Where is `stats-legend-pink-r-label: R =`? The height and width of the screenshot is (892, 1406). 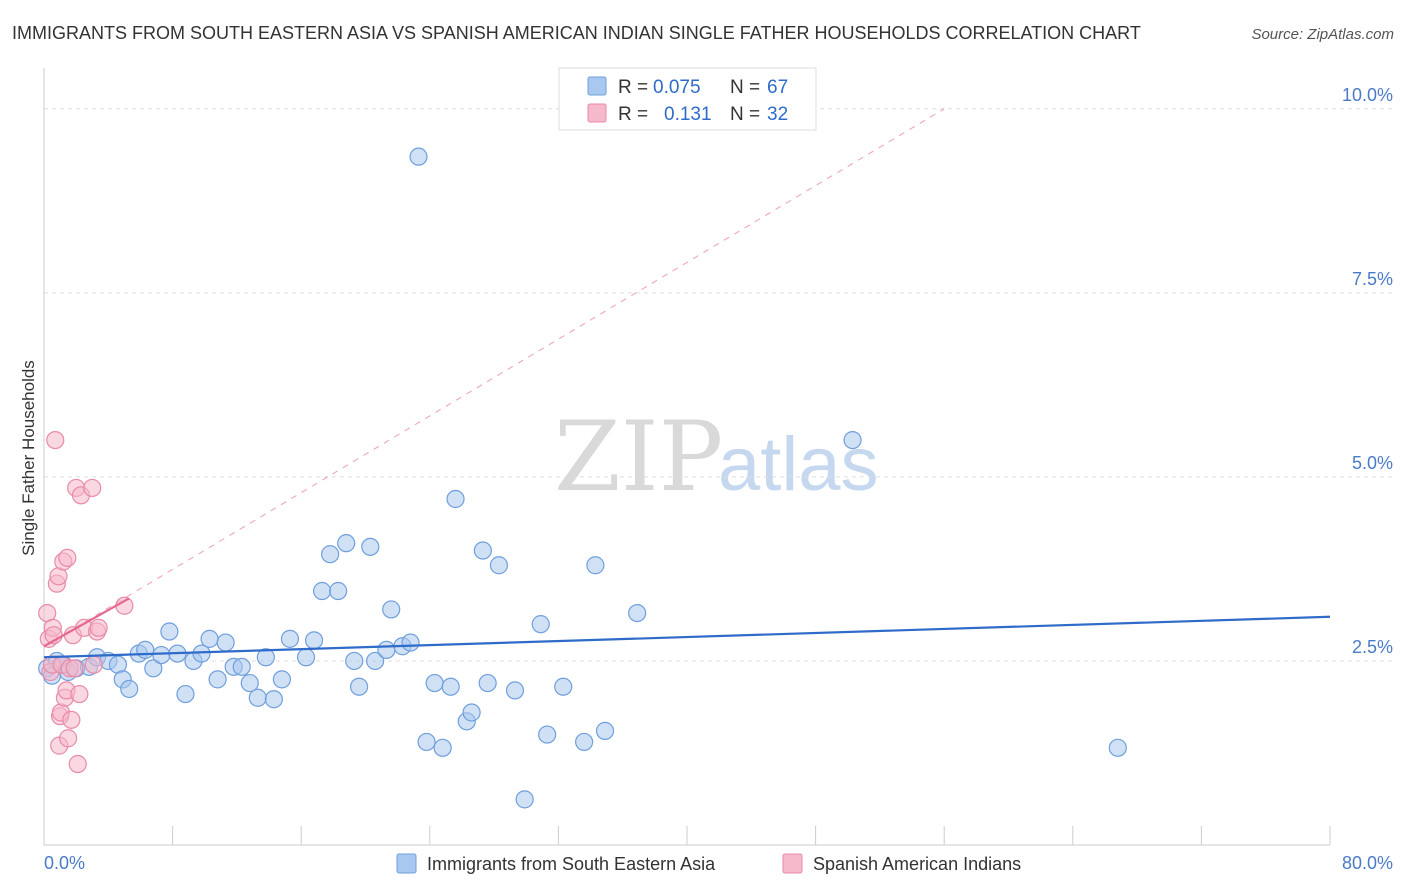
stats-legend-pink-r-label: R = is located at coordinates (633, 114).